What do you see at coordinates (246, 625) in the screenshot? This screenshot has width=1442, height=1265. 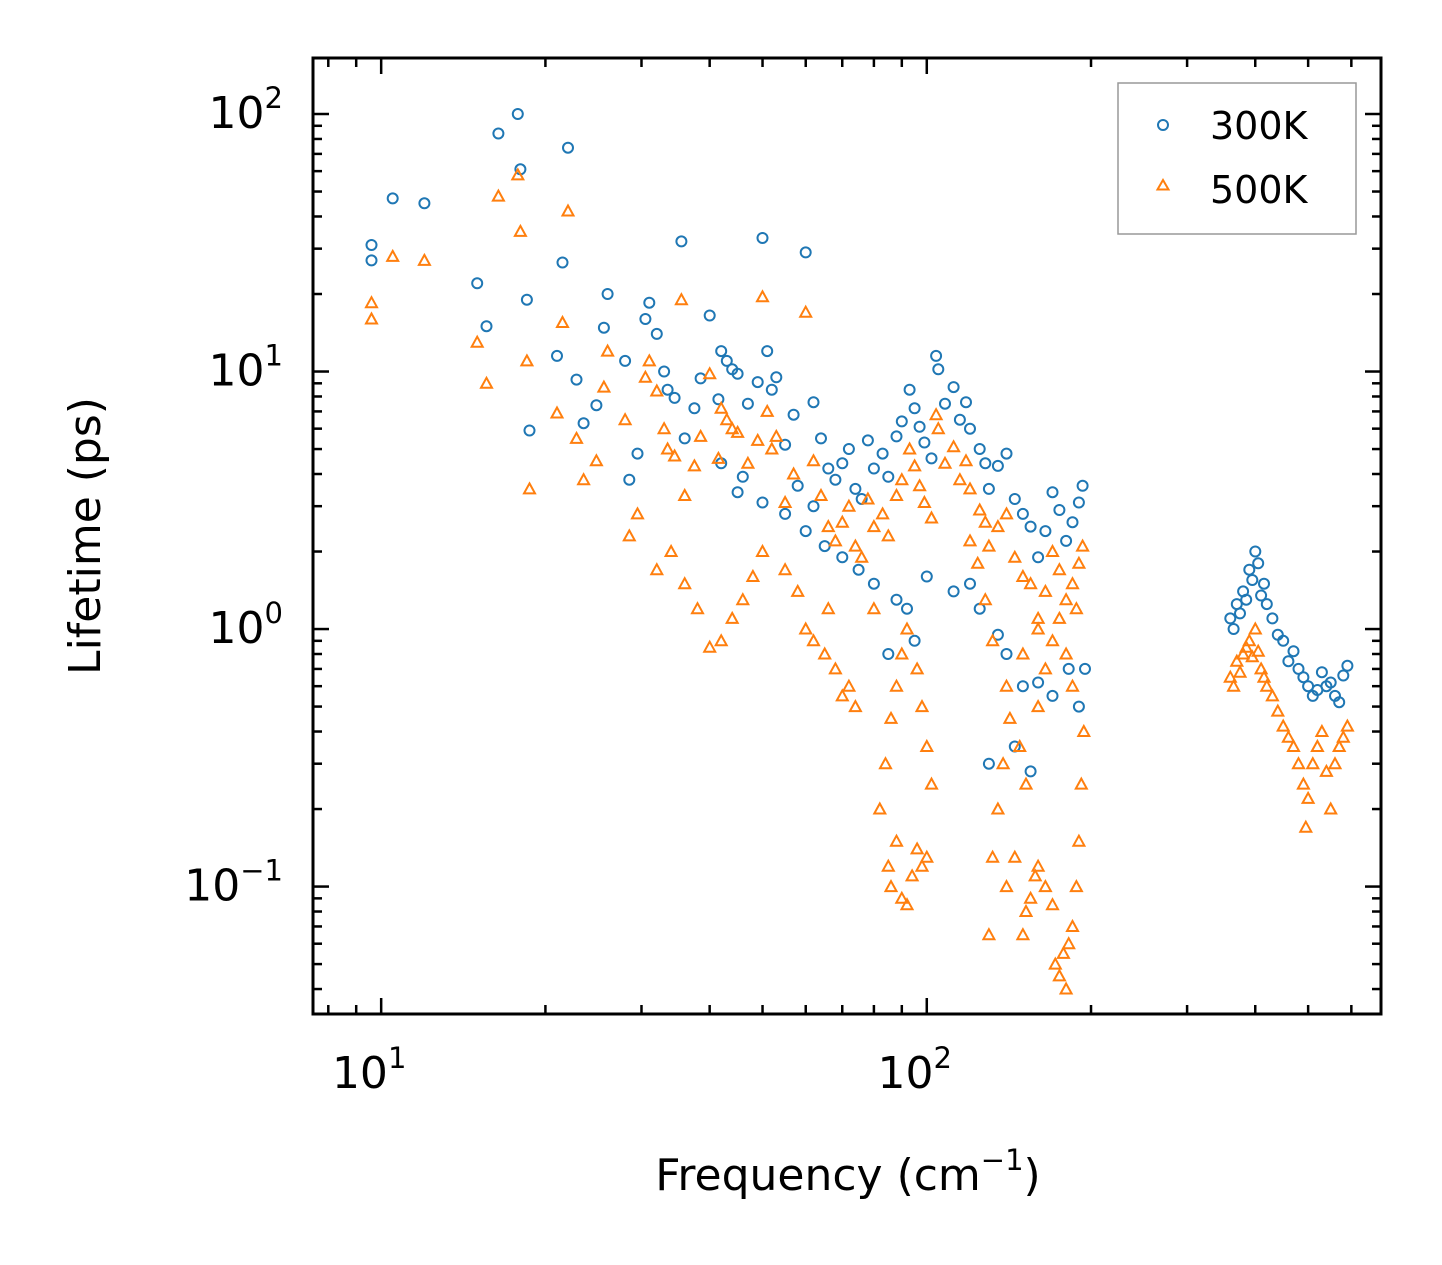 I see `y-tick-label: 10⁰` at bounding box center [246, 625].